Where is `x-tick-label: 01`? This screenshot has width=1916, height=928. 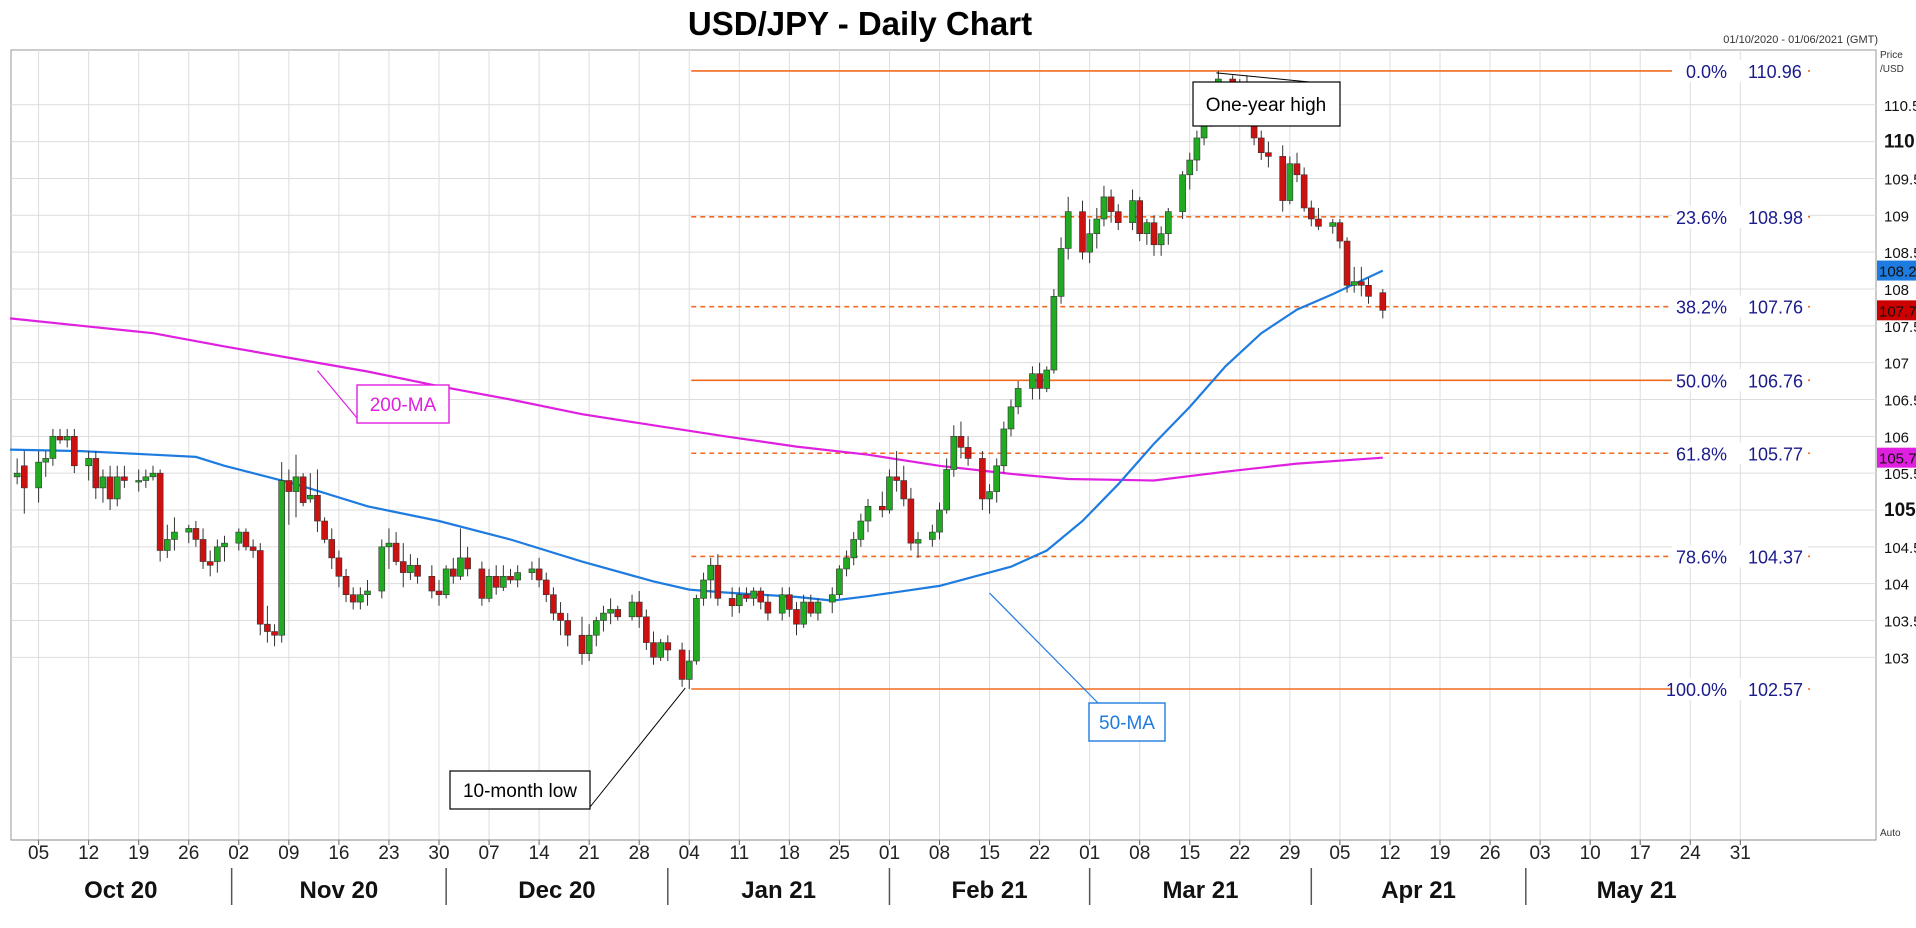 x-tick-label: 01 is located at coordinates (1089, 853).